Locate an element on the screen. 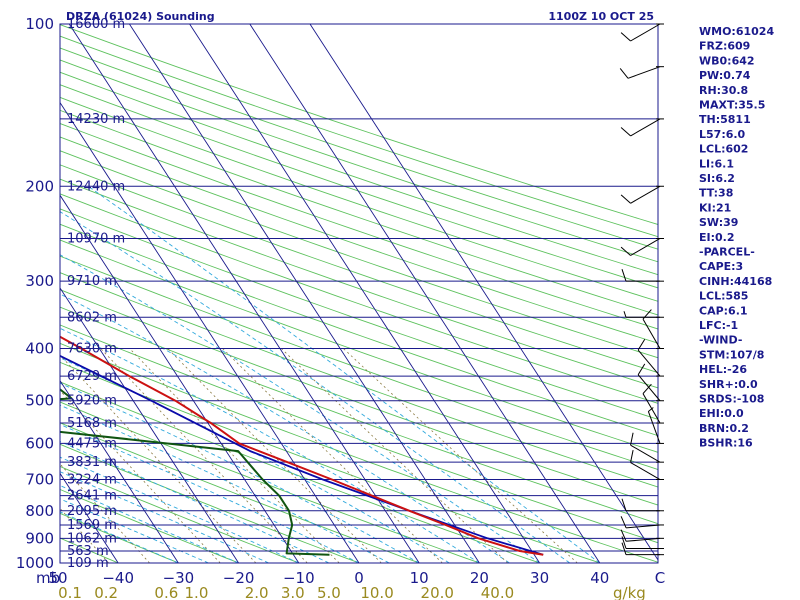  temperature-tick-label: 20 is located at coordinates (479, 578).